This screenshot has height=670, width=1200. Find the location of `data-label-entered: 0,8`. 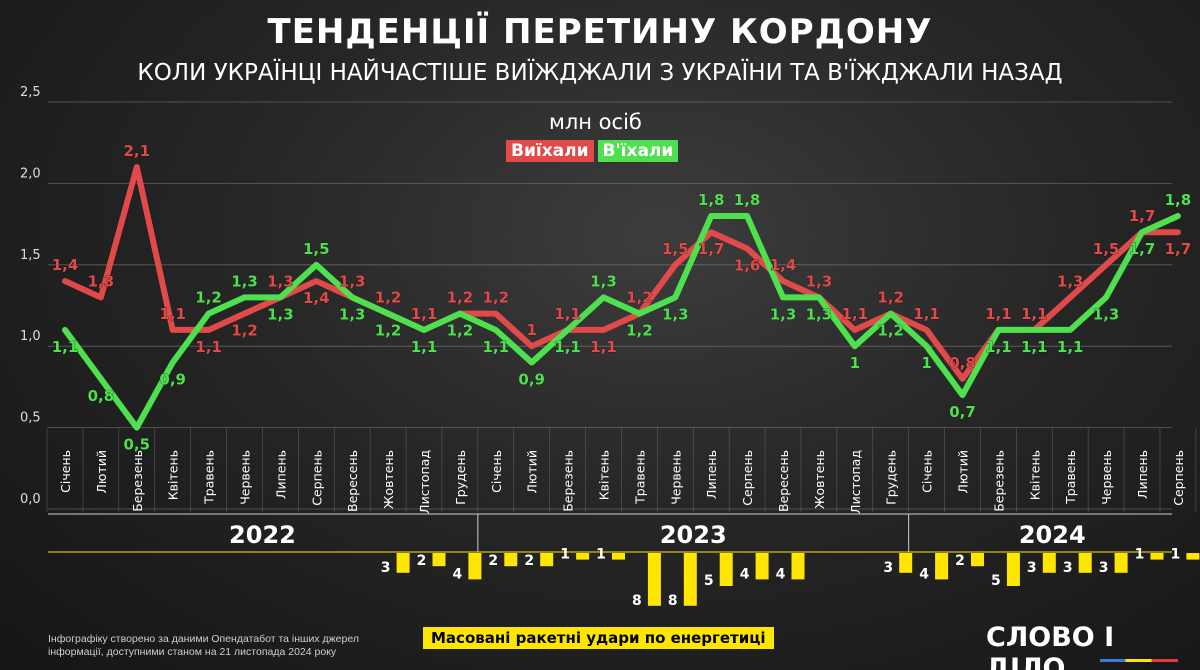

data-label-entered: 0,8 is located at coordinates (101, 396).